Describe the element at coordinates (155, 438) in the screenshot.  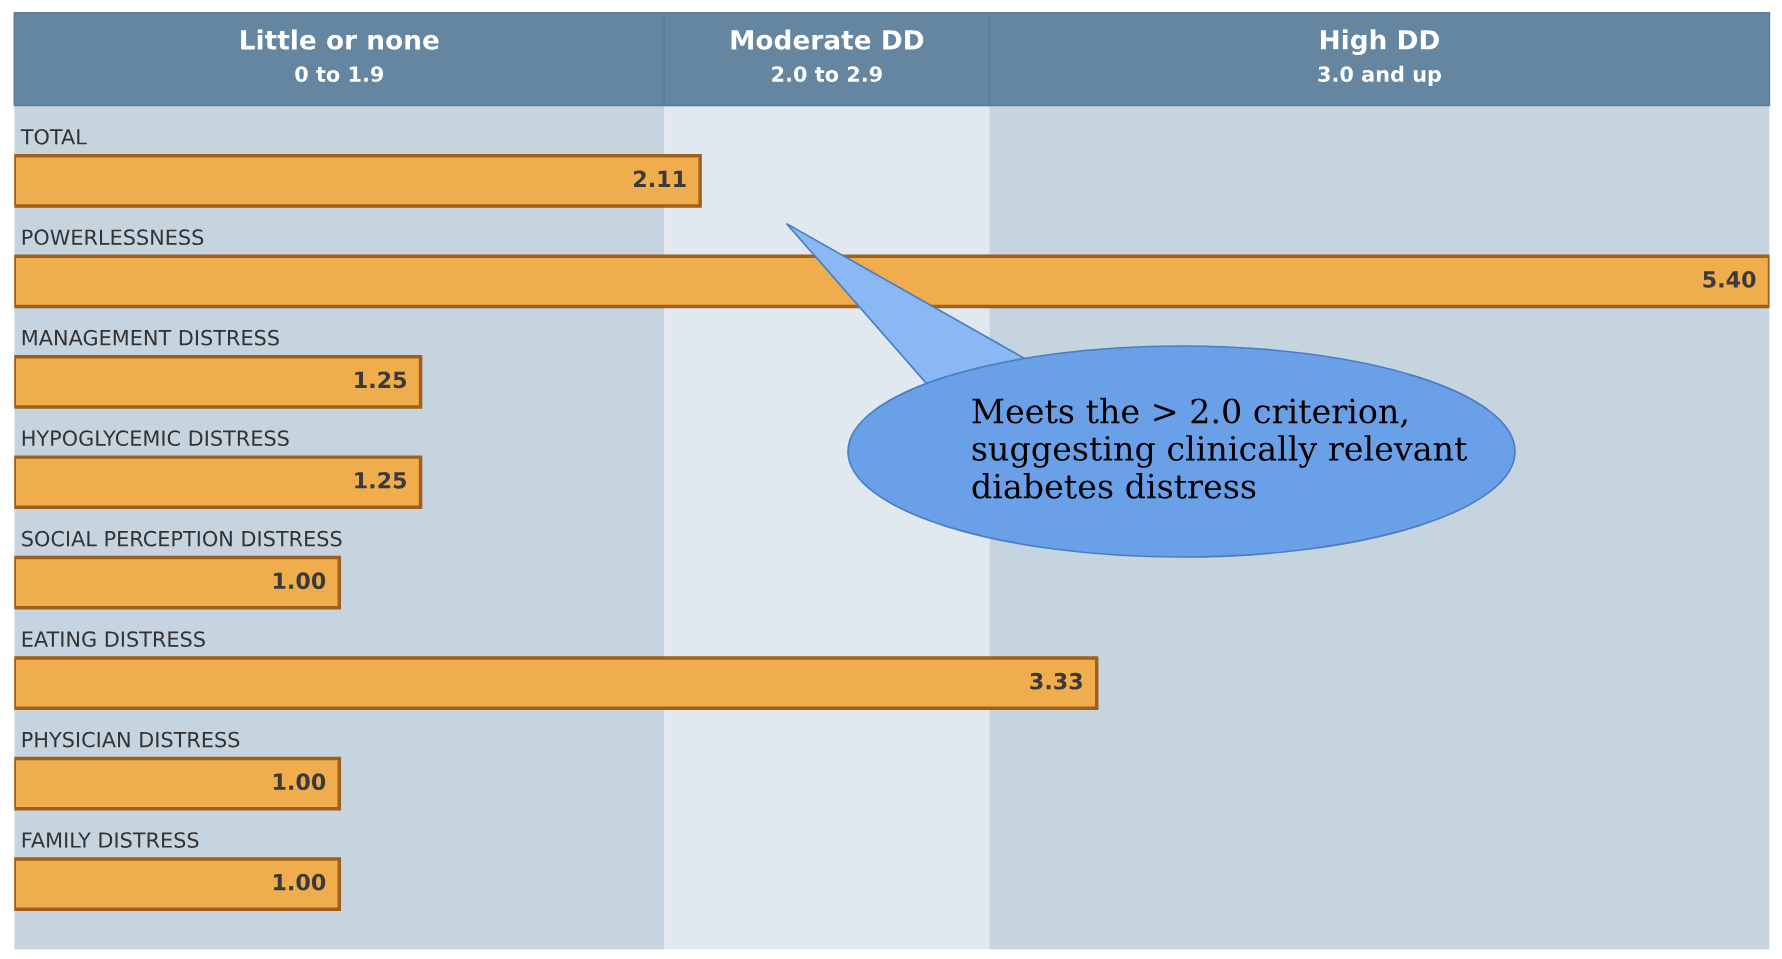
I see `y-tick-label: HYPOGLYCEMIC DISTRESS` at that location.